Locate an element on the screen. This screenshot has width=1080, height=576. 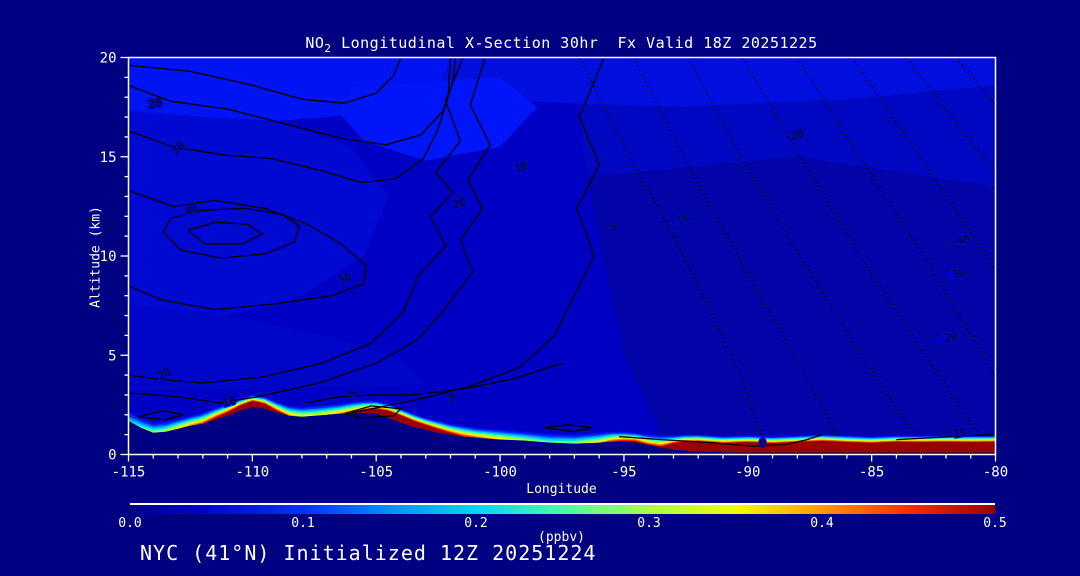
x-tick-label: -90 is located at coordinates (747, 473).